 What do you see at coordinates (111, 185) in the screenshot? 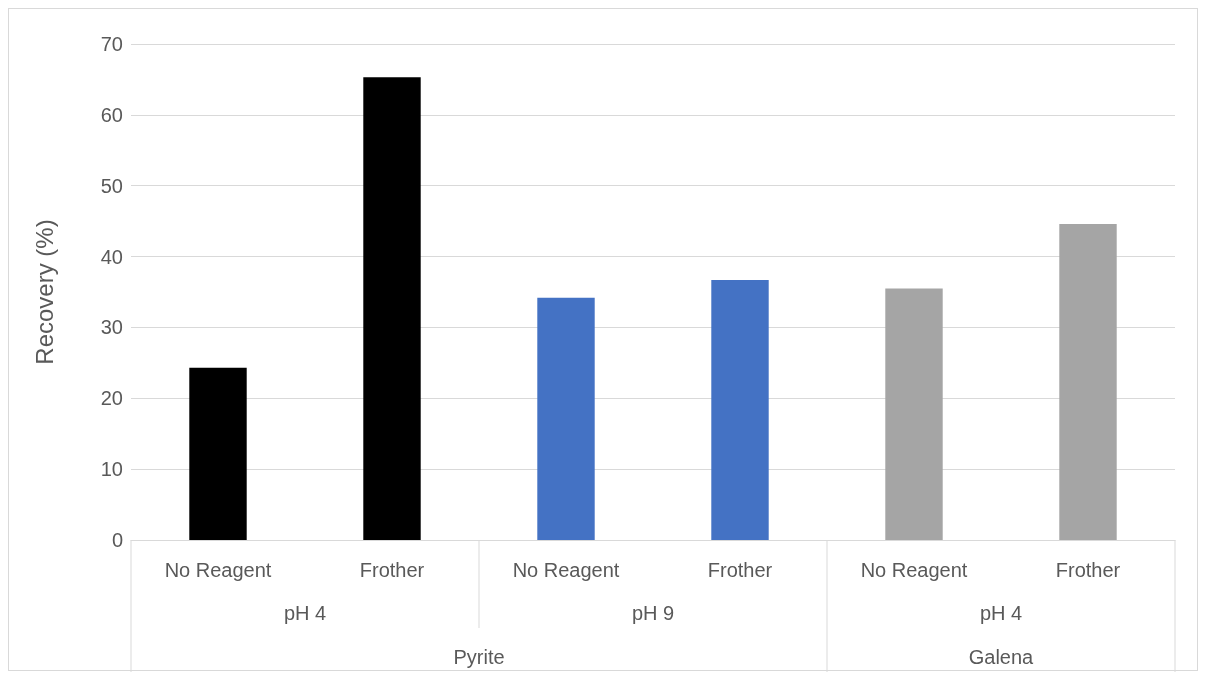
I see `y-tick-label: 50` at bounding box center [111, 185].